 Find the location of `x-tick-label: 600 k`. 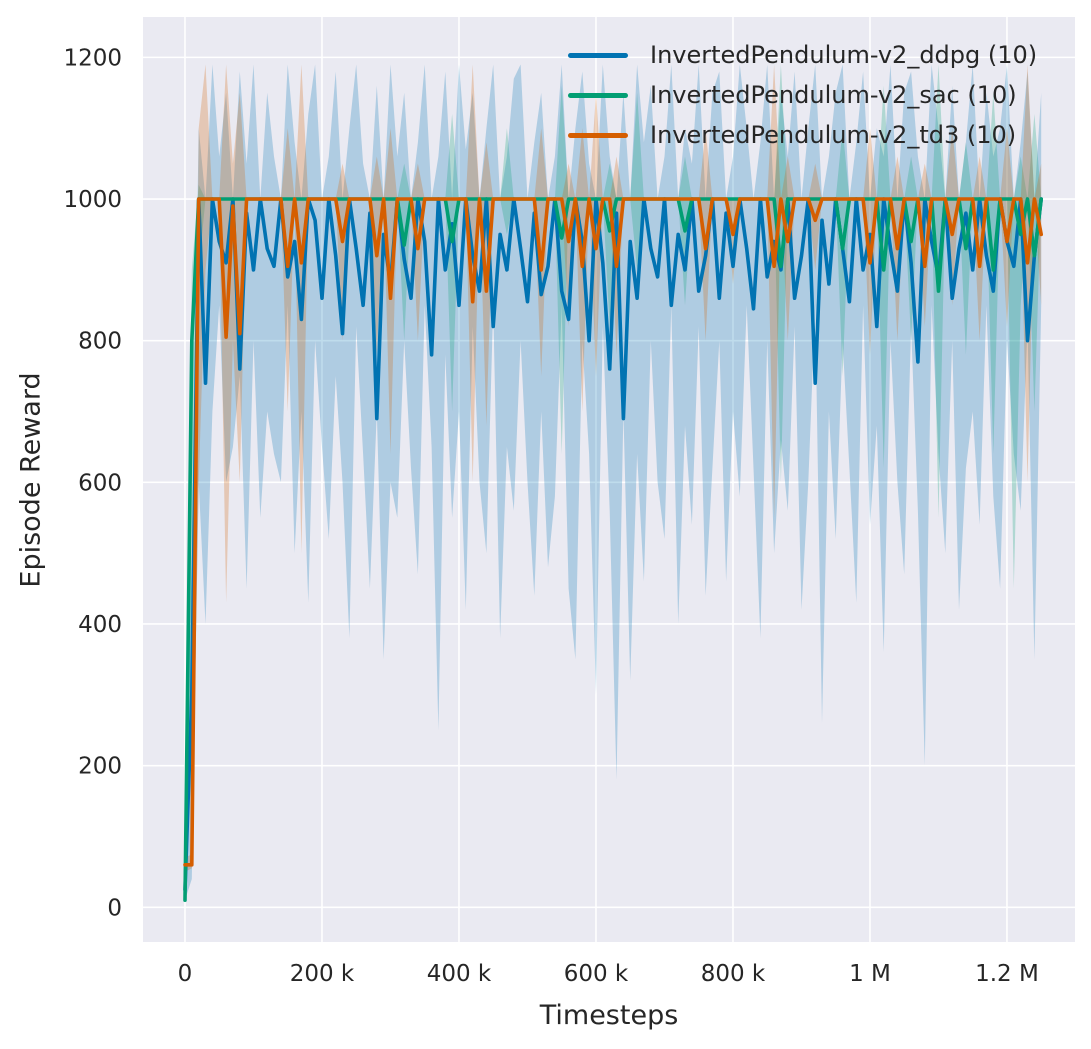

x-tick-label: 600 k is located at coordinates (596, 974).